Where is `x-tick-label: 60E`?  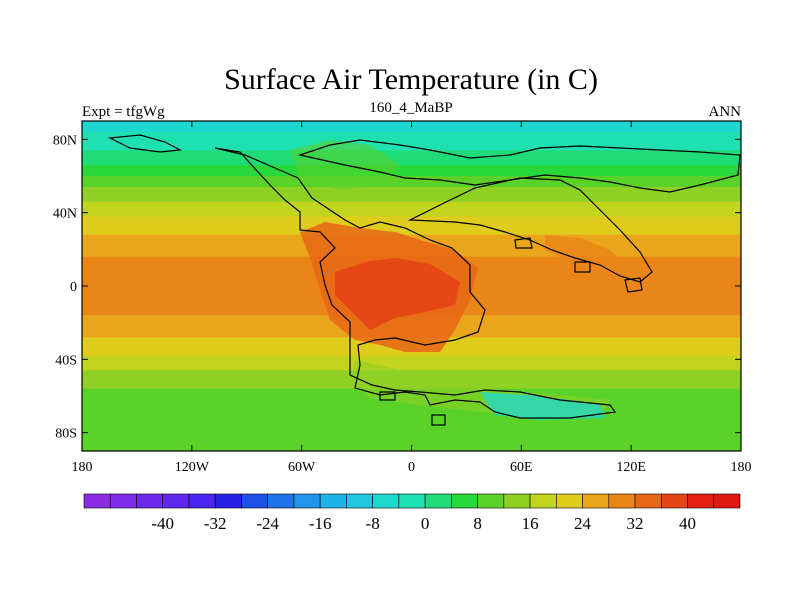
x-tick-label: 60E is located at coordinates (521, 467).